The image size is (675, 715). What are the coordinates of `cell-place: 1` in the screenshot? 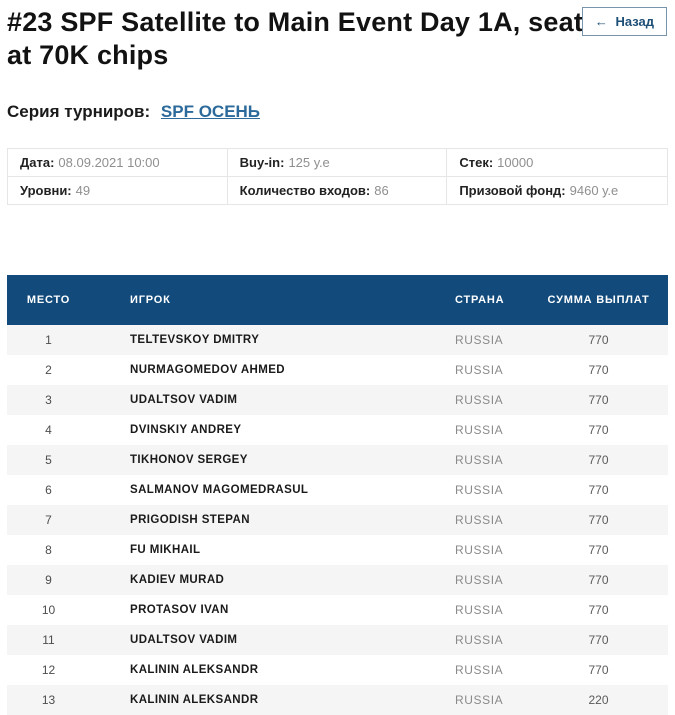 It's located at (48, 339).